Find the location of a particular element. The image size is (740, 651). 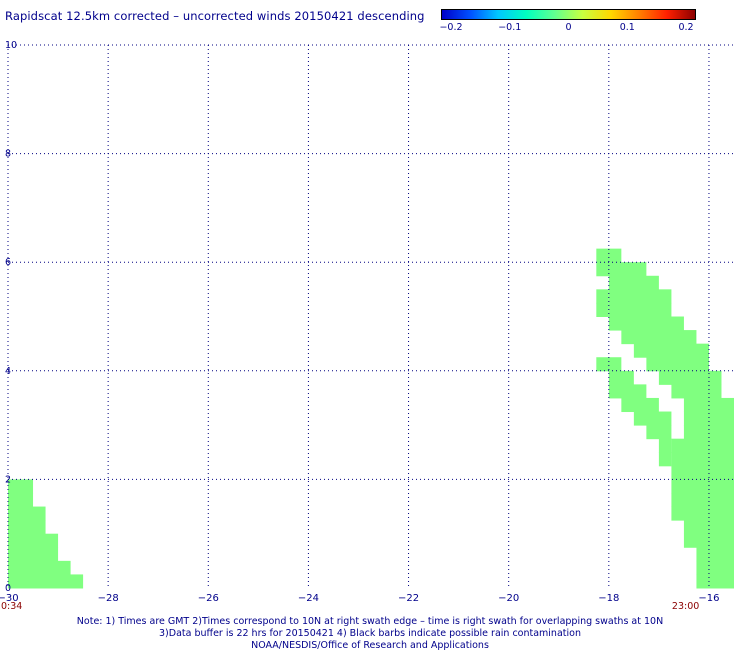

x-tick-label: −26 is located at coordinates (208, 598).